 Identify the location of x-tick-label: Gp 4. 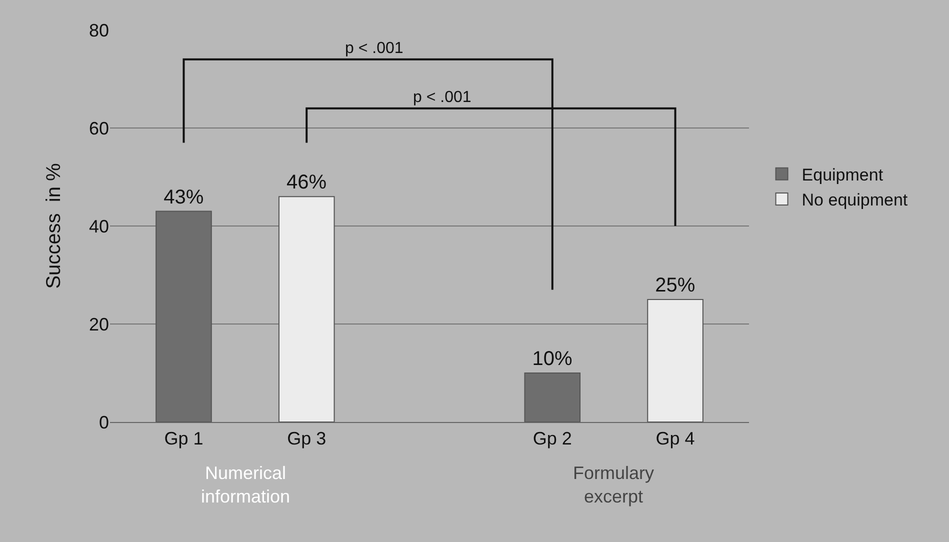
(675, 438).